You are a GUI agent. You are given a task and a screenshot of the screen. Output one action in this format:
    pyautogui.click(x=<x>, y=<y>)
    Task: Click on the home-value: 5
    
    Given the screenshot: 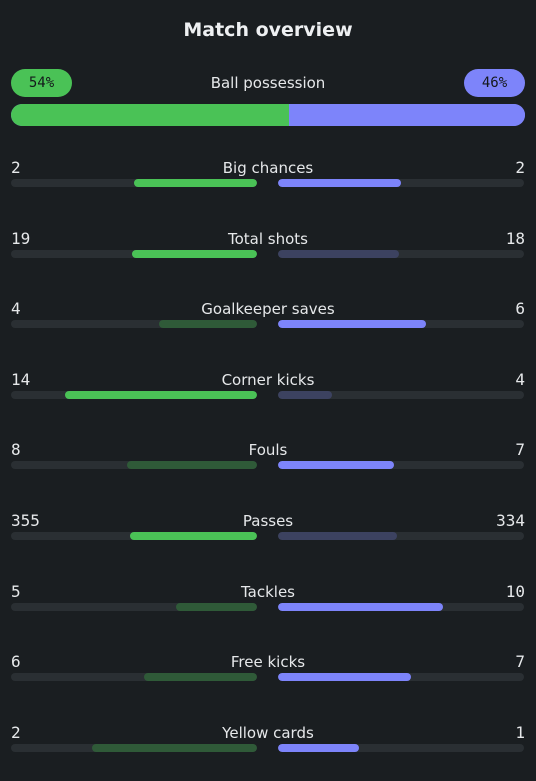 What is the action you would take?
    pyautogui.click(x=16, y=591)
    